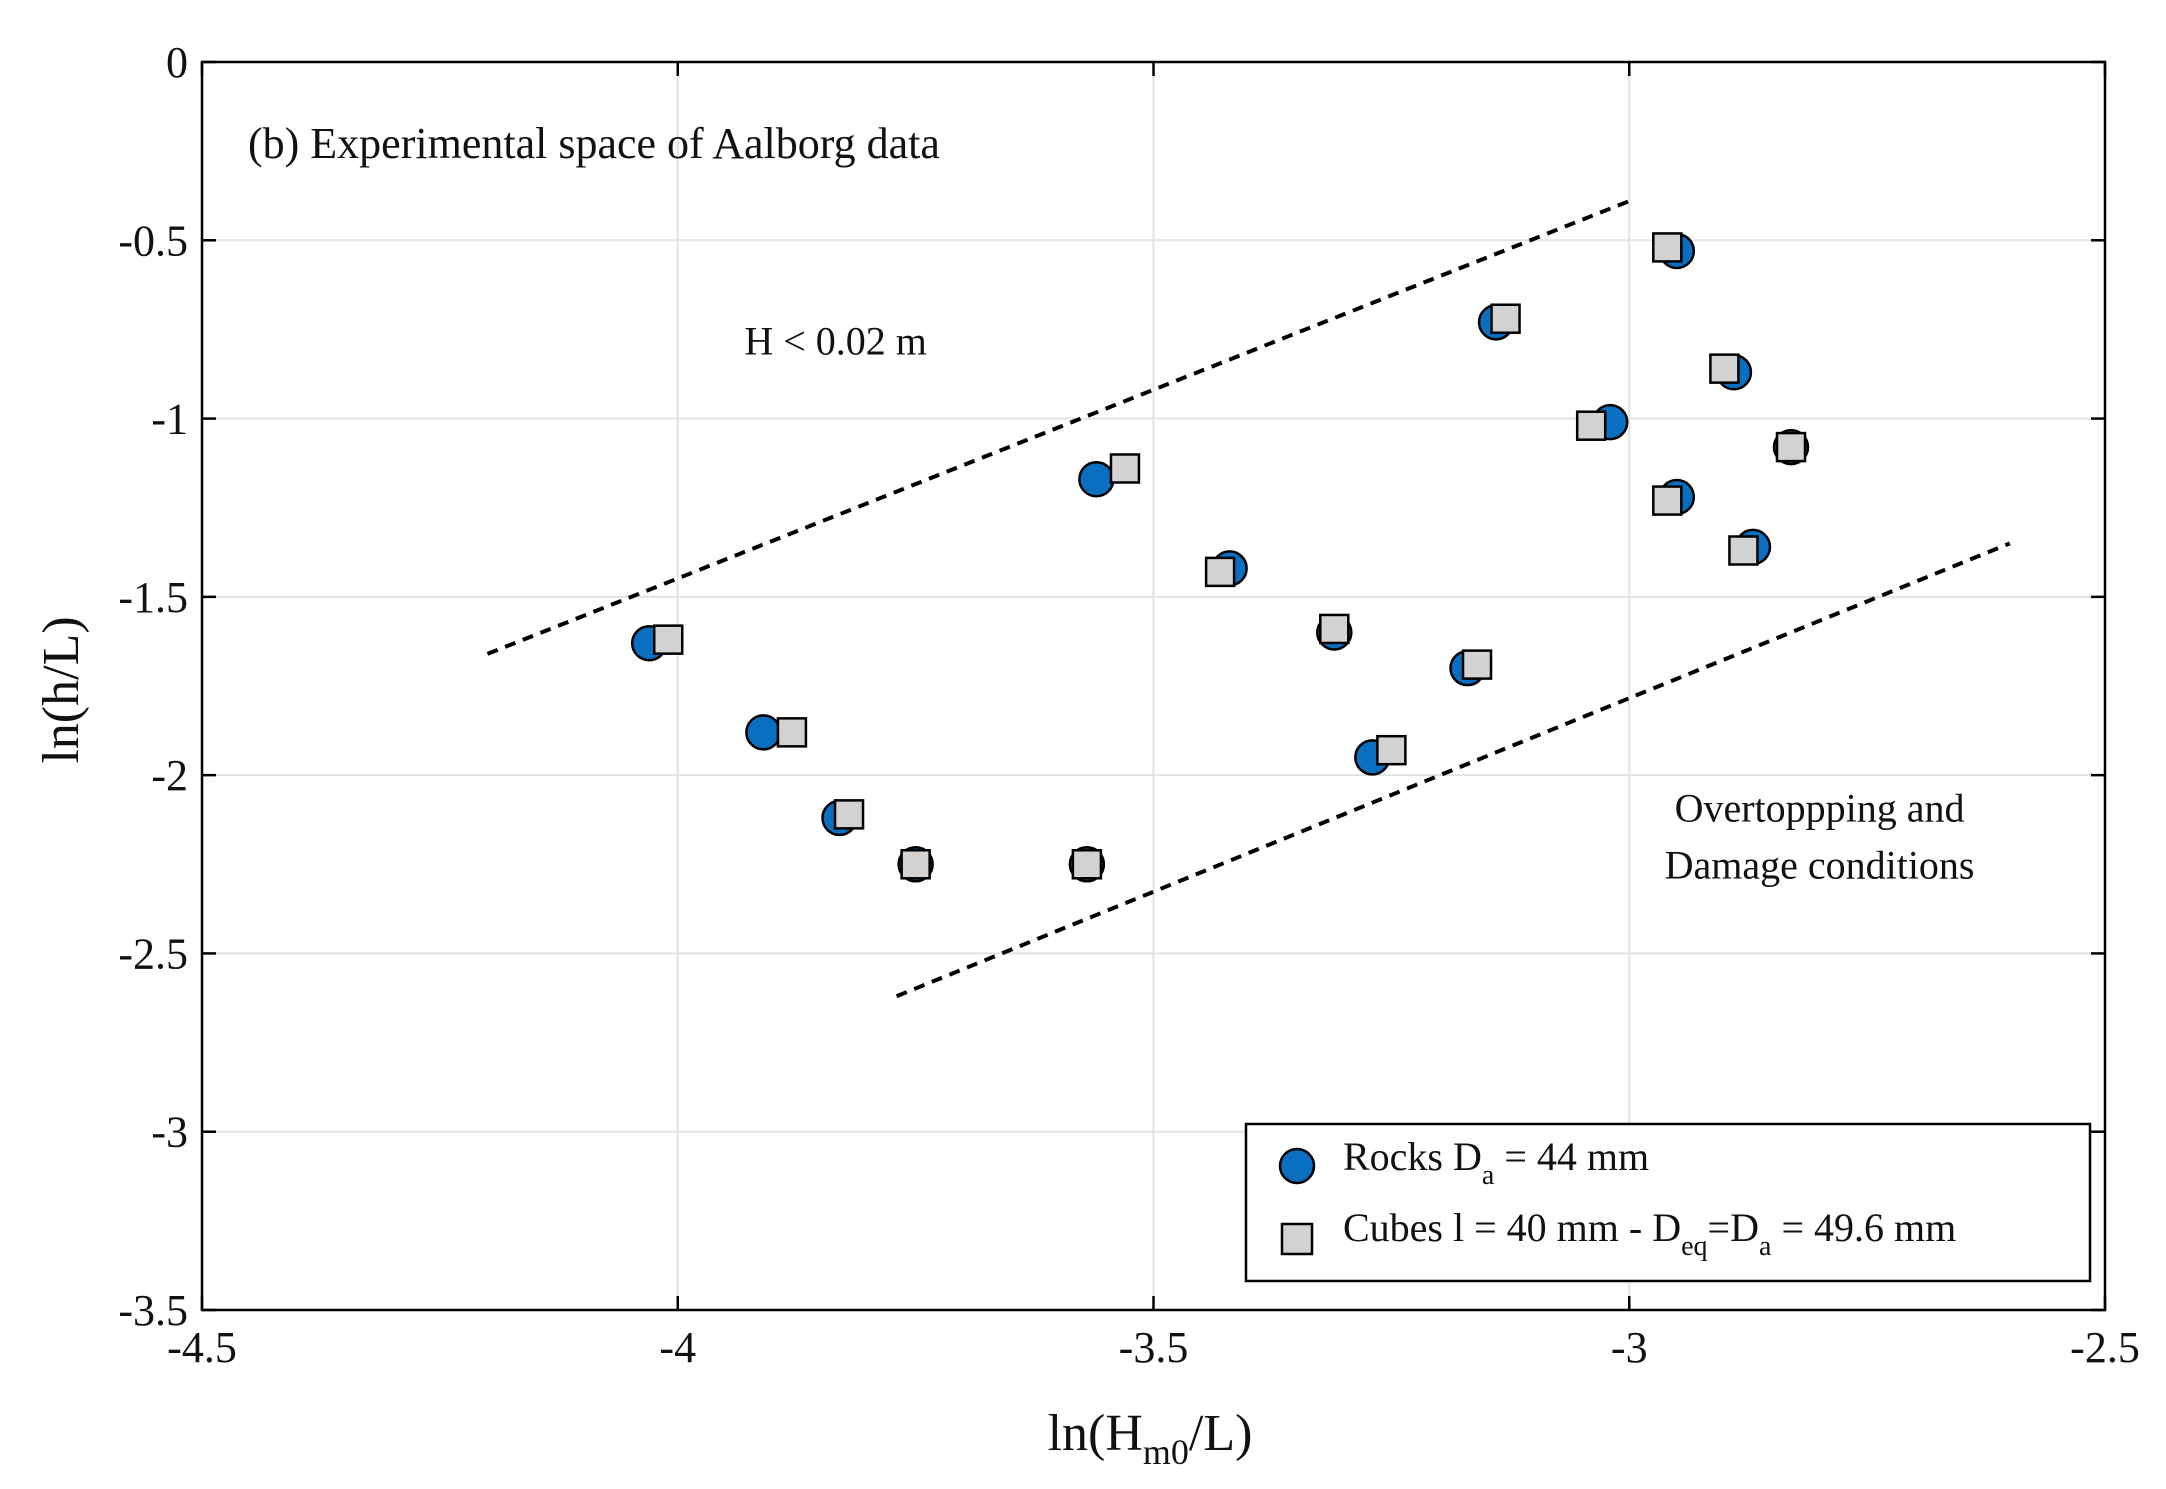 The width and height of the screenshot is (2166, 1489). Describe the element at coordinates (1166, 1452) in the screenshot. I see `x-axis-title-subscript: m0` at that location.